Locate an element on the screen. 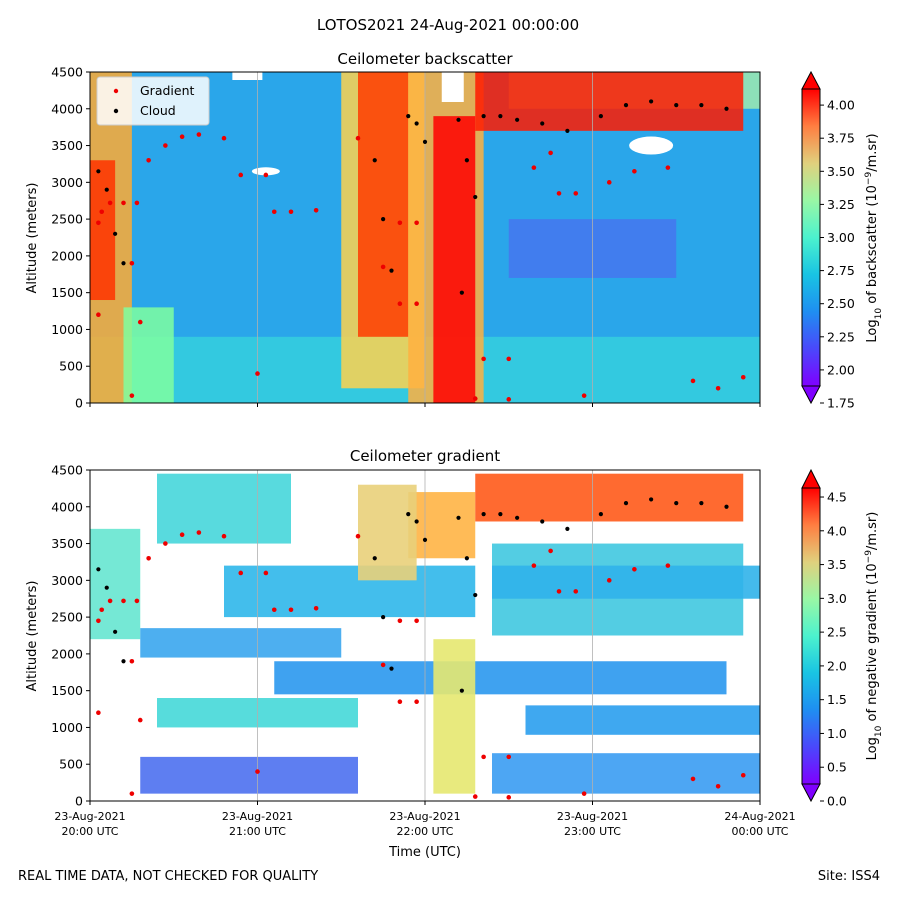 This screenshot has width=900, height=900. top-gridlines is located at coordinates (425, 237).